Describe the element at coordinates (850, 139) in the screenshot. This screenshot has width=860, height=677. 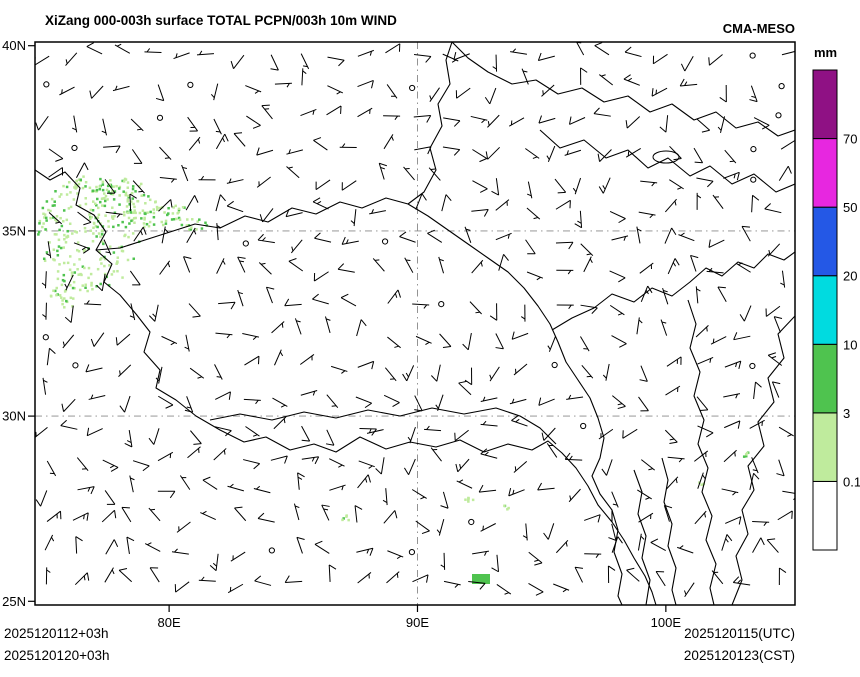
I see `colorbar-level-label: 70` at that location.